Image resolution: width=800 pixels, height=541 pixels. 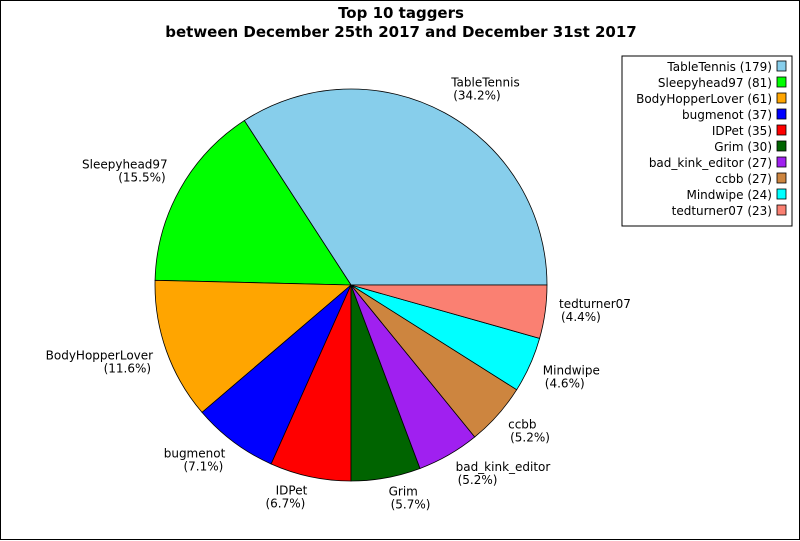 I want to click on chart-title: Top 10 taggers, so click(x=401, y=13).